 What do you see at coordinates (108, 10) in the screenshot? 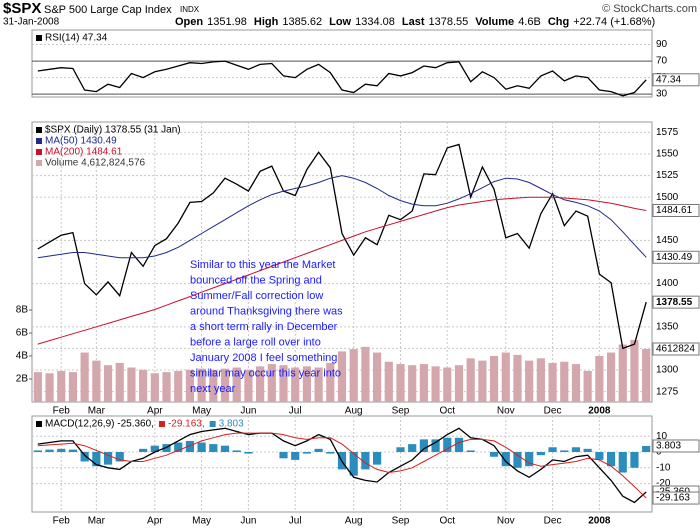
I see `index-name: S&P 500 Large Cap Index` at bounding box center [108, 10].